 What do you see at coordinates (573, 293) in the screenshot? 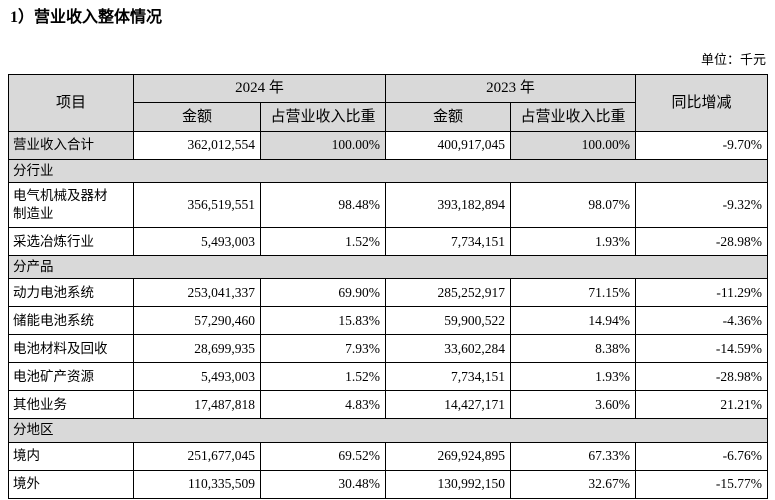
I see `cell-ratio-2023: 71.15%` at bounding box center [573, 293].